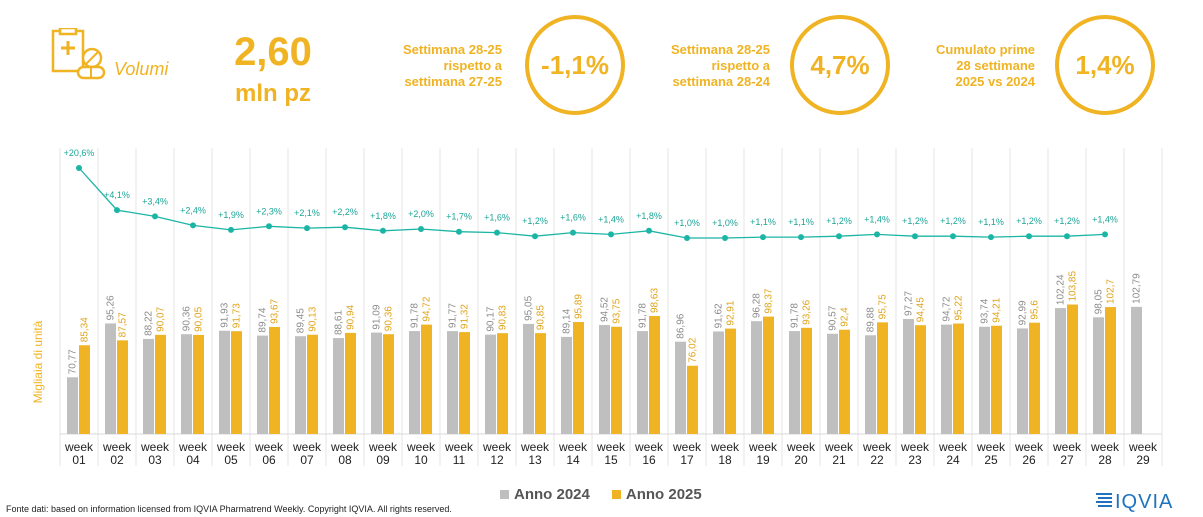 The height and width of the screenshot is (517, 1203). I want to click on x-tick-line: 17, so click(687, 460).